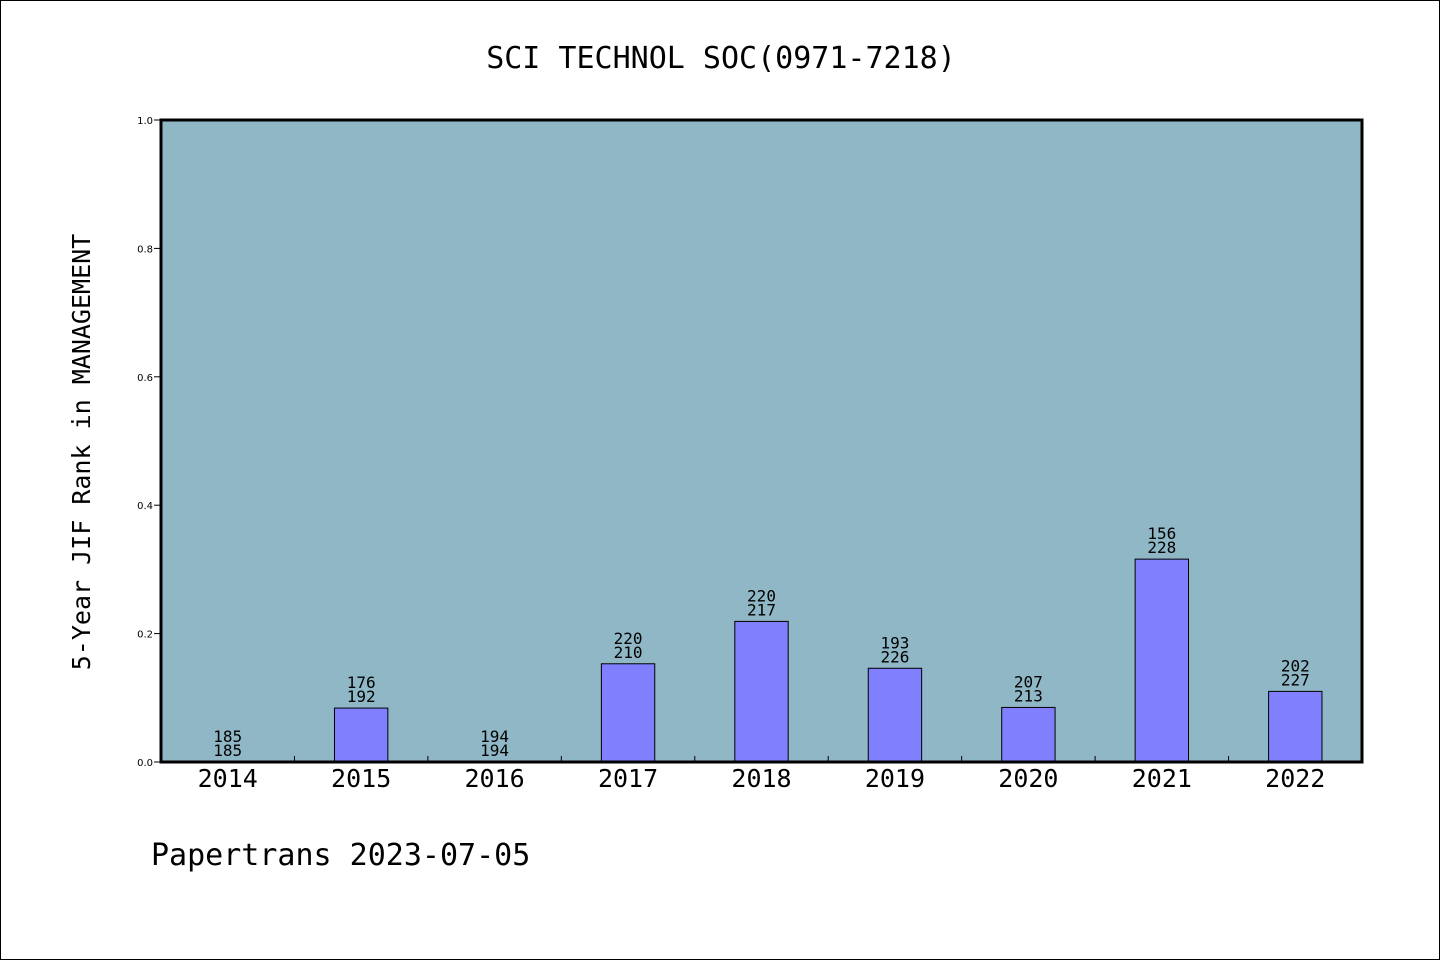 Image resolution: width=1440 pixels, height=960 pixels. I want to click on bar-label-top: 207, so click(1028, 681).